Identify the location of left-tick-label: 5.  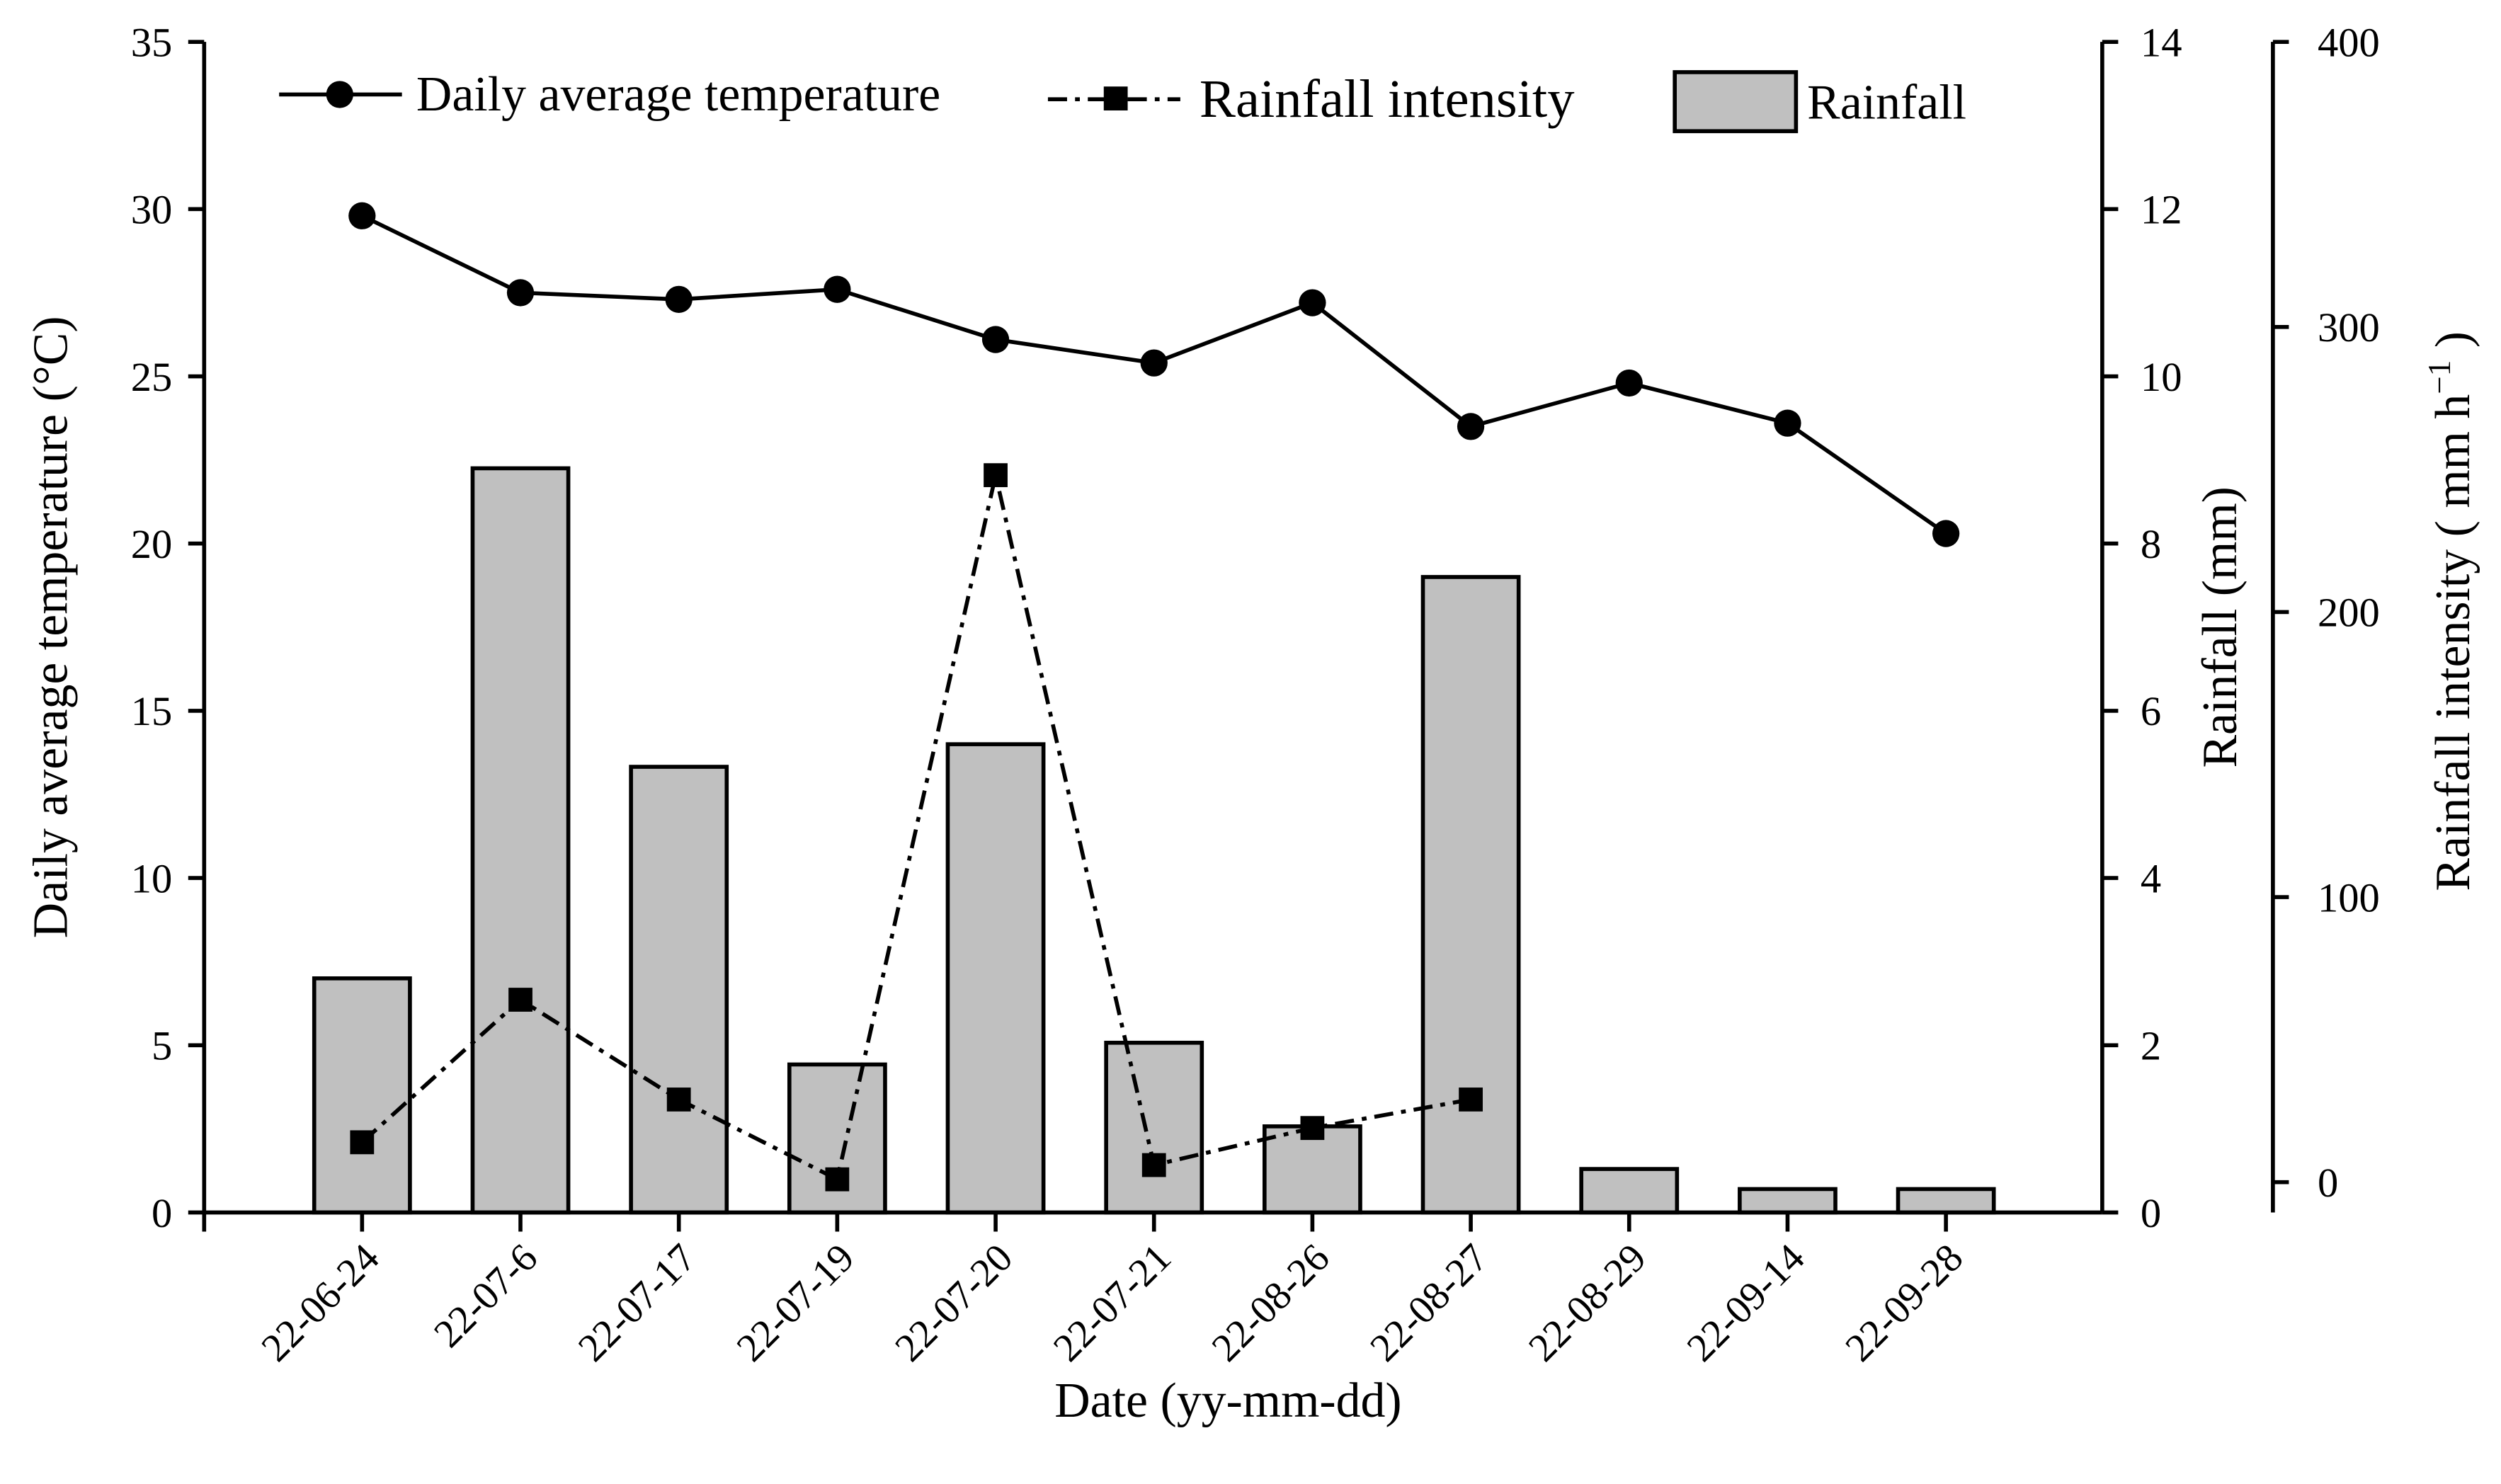
(162, 1046).